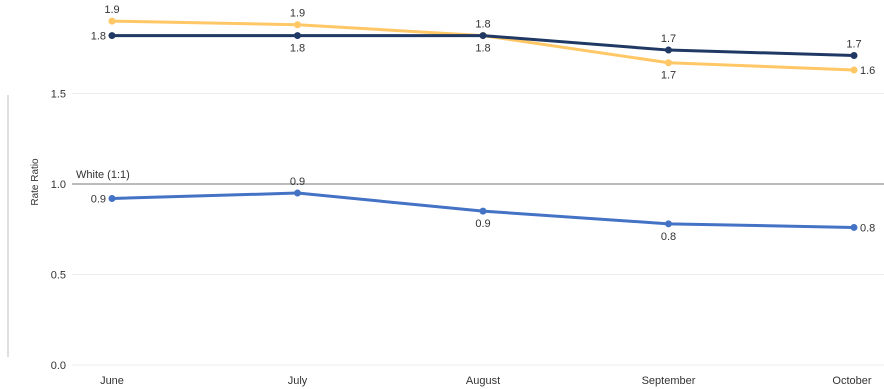  I want to click on x-tick-label: October, so click(851, 381).